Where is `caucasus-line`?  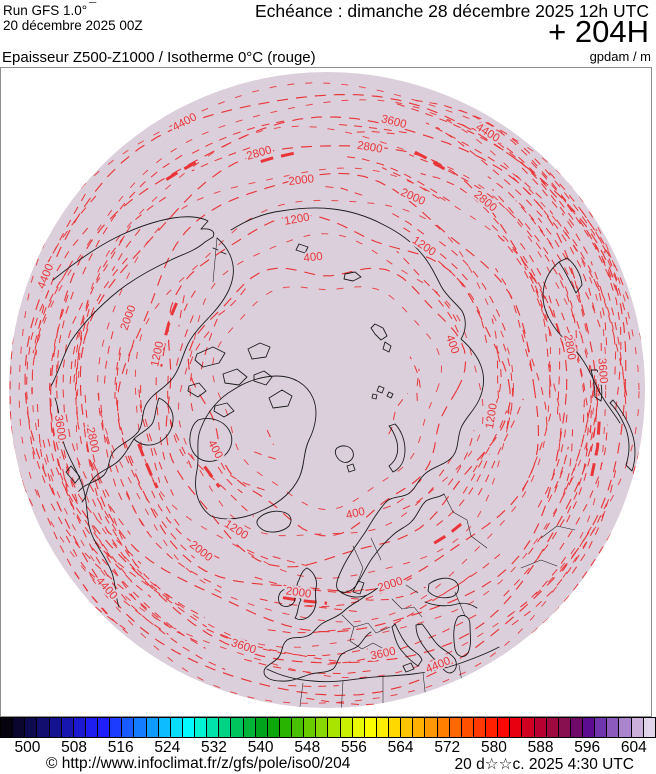 caucasus-line is located at coordinates (460, 604).